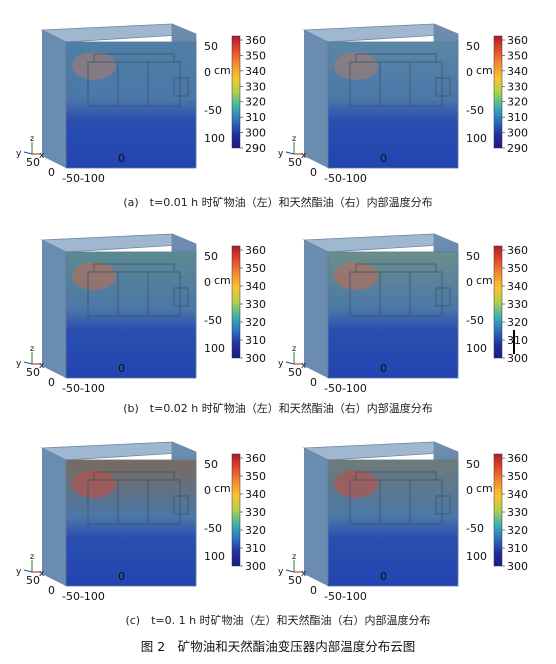 Image resolution: width=556 pixels, height=664 pixels. Describe the element at coordinates (514, 342) in the screenshot. I see `stray-mark` at that location.